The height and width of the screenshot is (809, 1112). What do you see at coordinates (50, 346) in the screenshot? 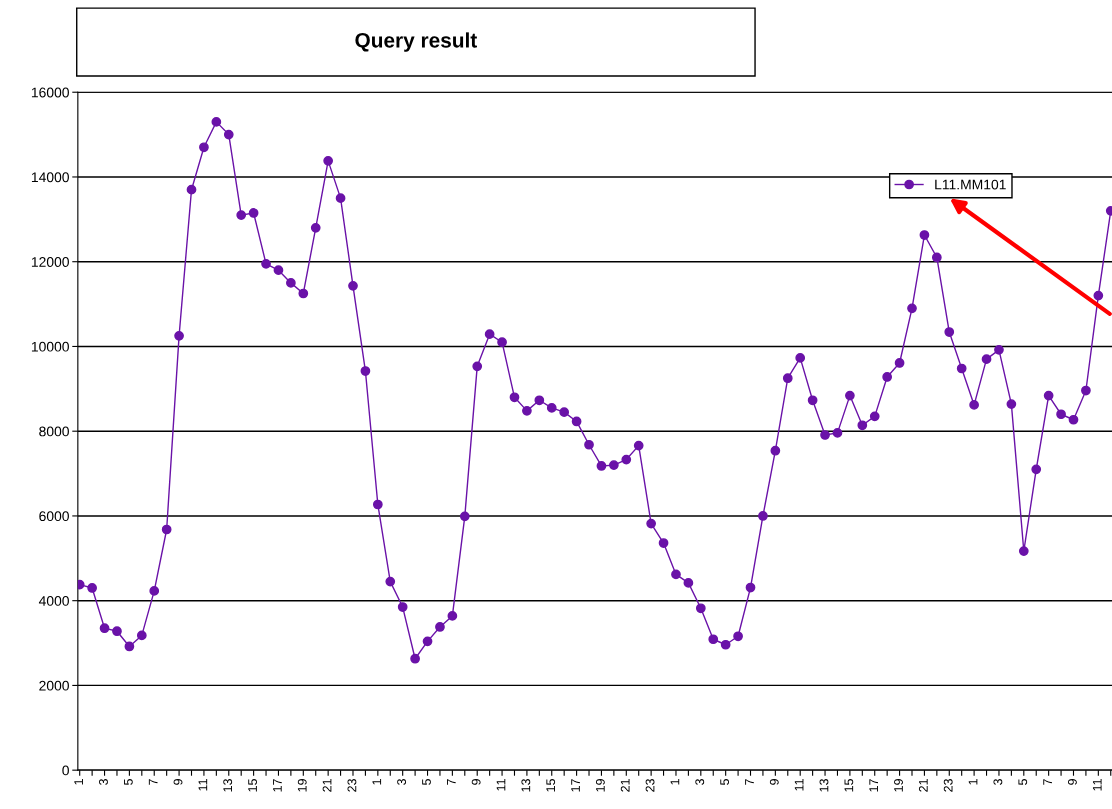
I see `y-tick-label: 10000` at bounding box center [50, 346].